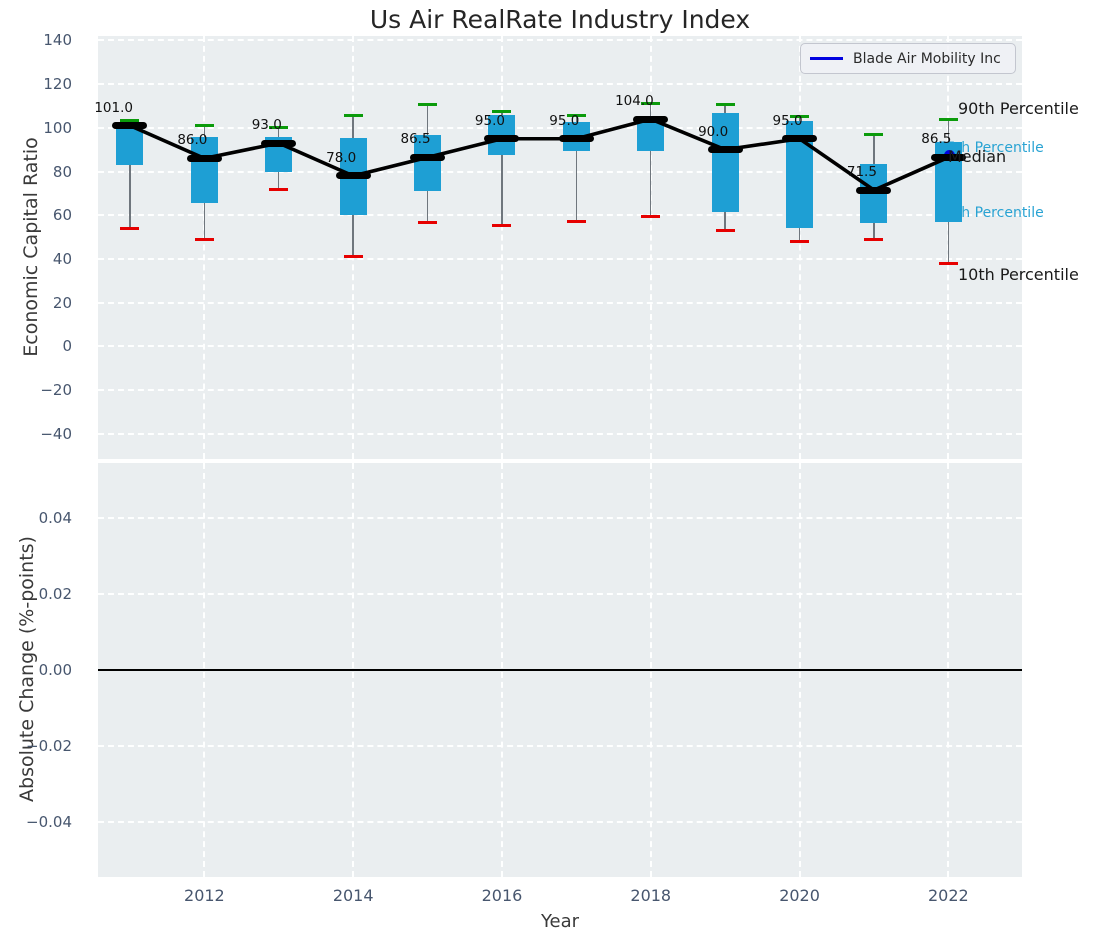 This screenshot has height=942, width=1093. I want to click on percentile-annotation-q3: 75th Percentile, so click(991, 148).